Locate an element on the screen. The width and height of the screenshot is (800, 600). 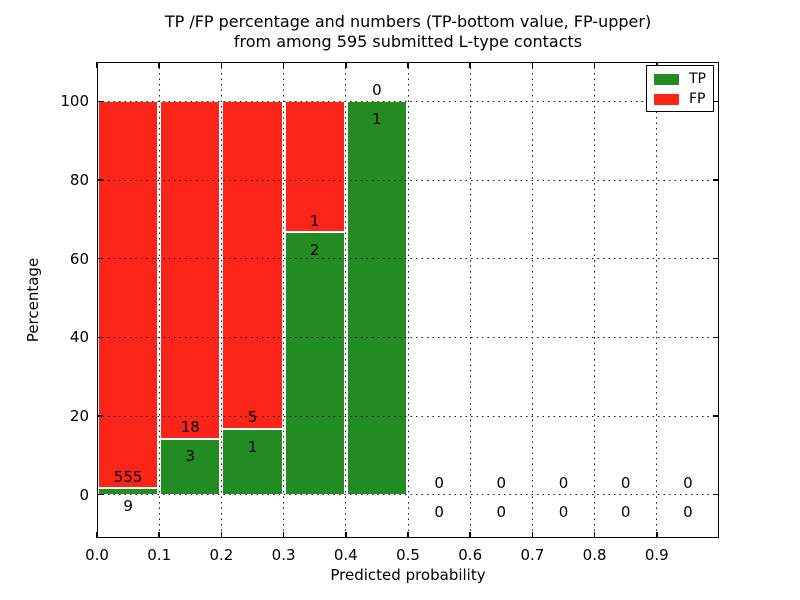
annotation-fp-count: 1 is located at coordinates (314, 220).